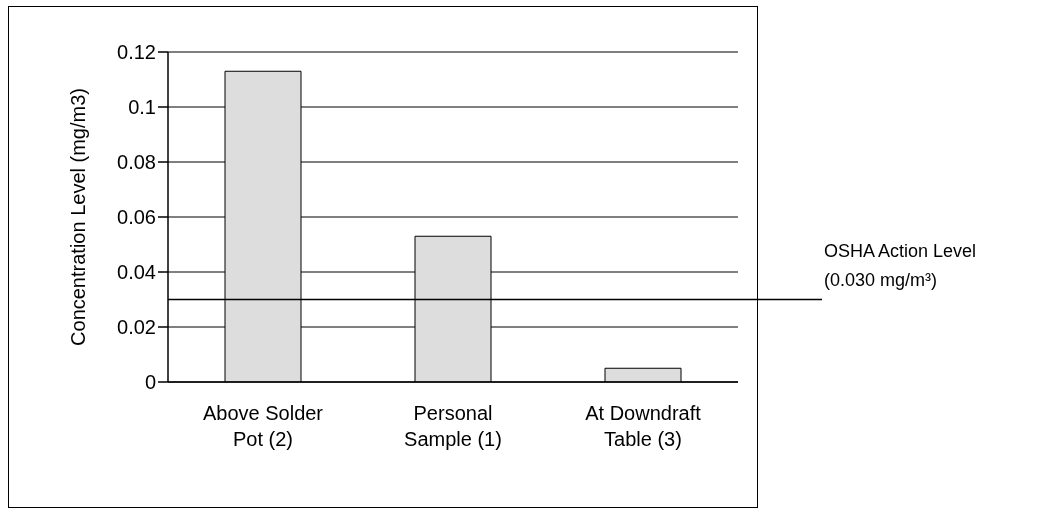 The width and height of the screenshot is (1054, 512). What do you see at coordinates (136, 52) in the screenshot?
I see `y-tick-label: 0.12` at bounding box center [136, 52].